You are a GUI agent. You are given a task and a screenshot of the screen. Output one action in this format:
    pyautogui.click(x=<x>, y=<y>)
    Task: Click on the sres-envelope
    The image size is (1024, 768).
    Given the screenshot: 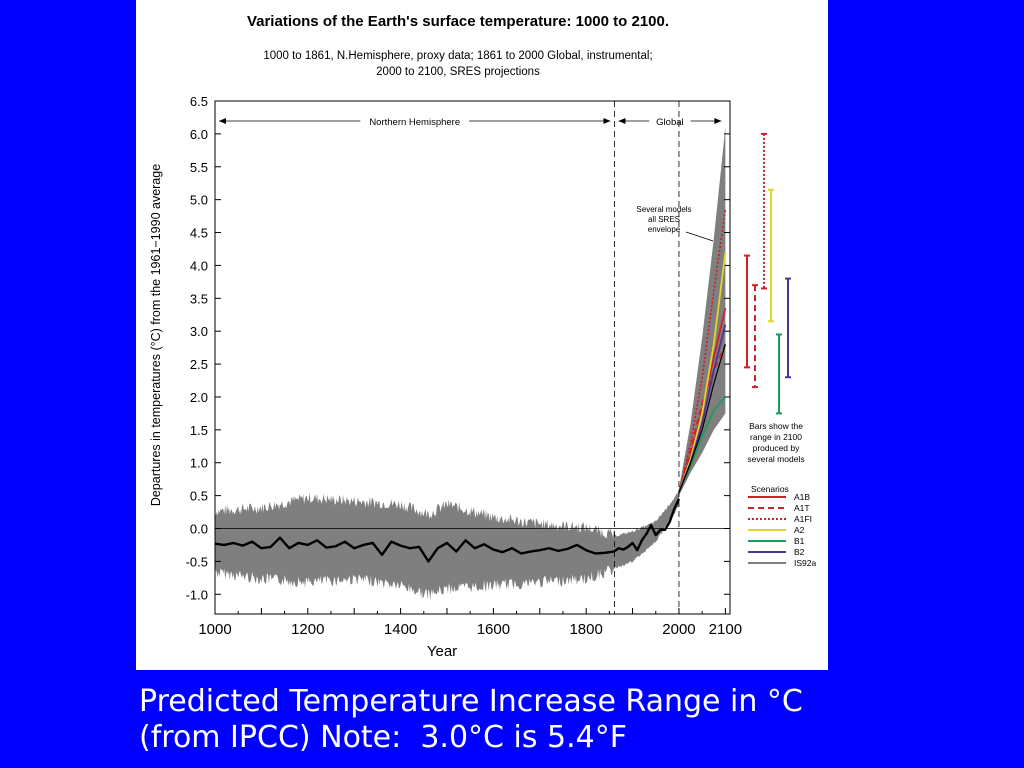 What is the action you would take?
    pyautogui.click(x=702, y=311)
    